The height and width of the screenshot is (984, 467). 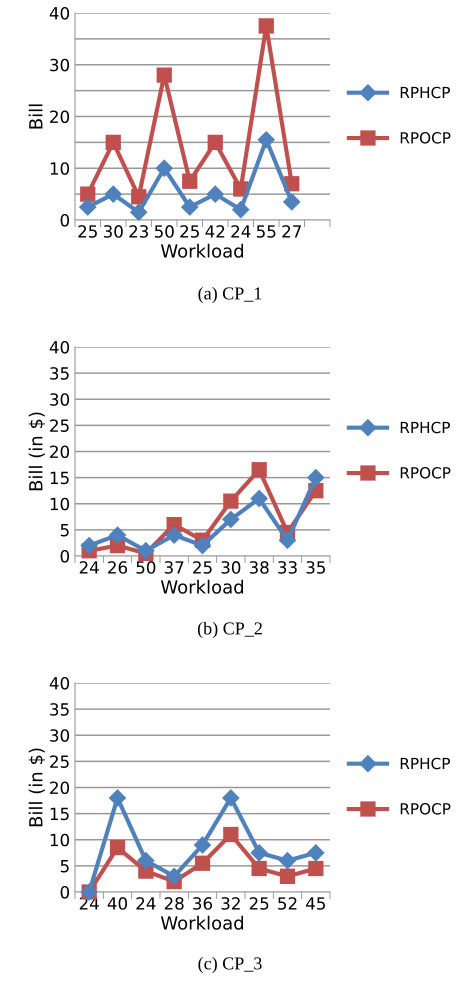 What do you see at coordinates (118, 567) in the screenshot?
I see `x-tick-label: 26` at bounding box center [118, 567].